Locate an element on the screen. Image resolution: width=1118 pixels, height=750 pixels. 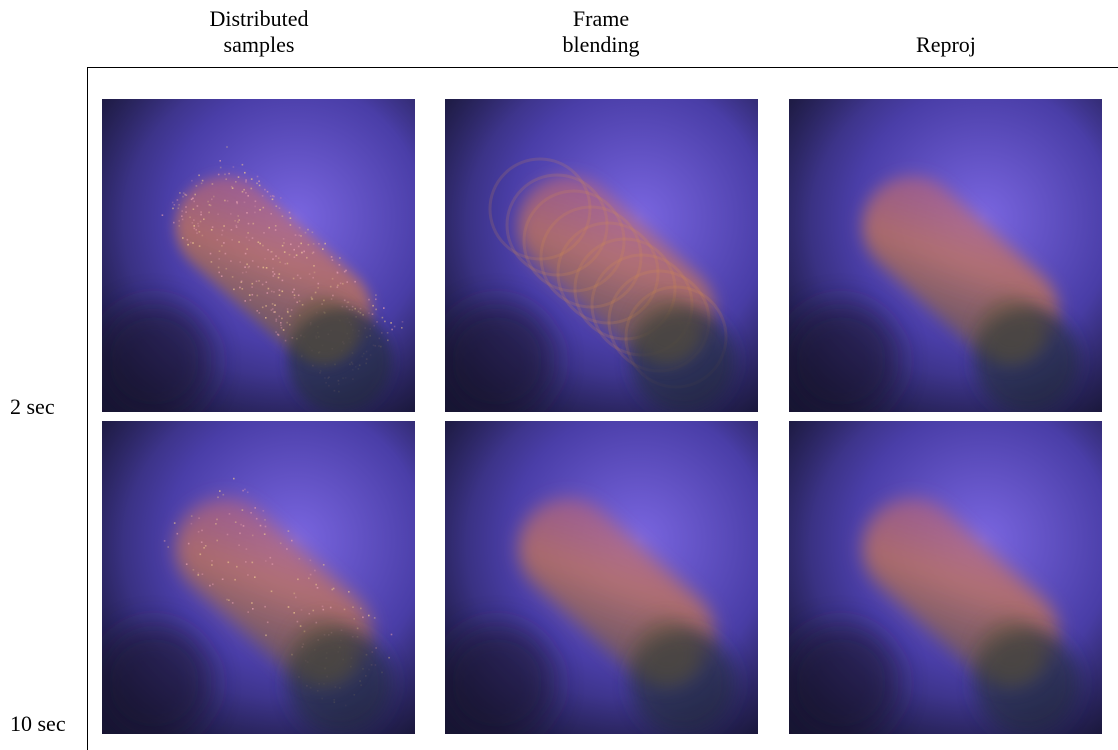
render-panel-reproj-2-sec is located at coordinates (945, 255).